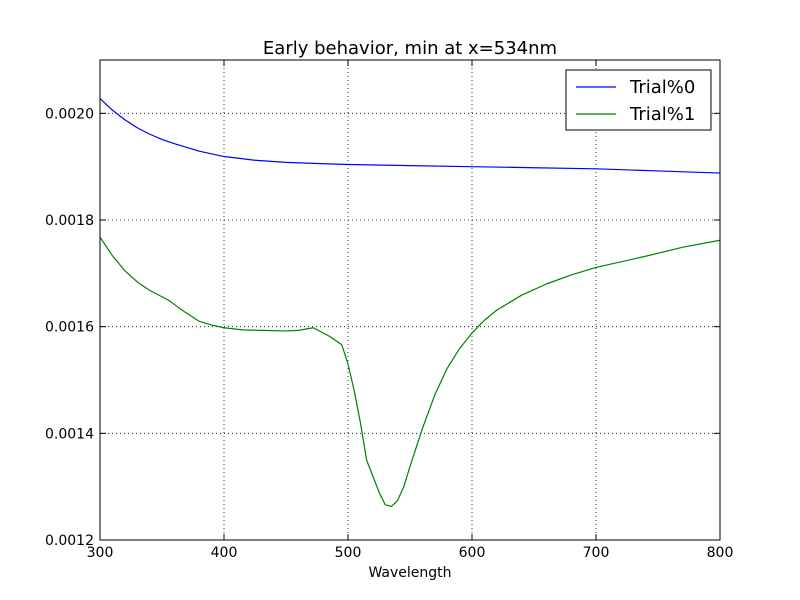 The image size is (800, 600). I want to click on y-tick-label: 0.0014, so click(69, 434).